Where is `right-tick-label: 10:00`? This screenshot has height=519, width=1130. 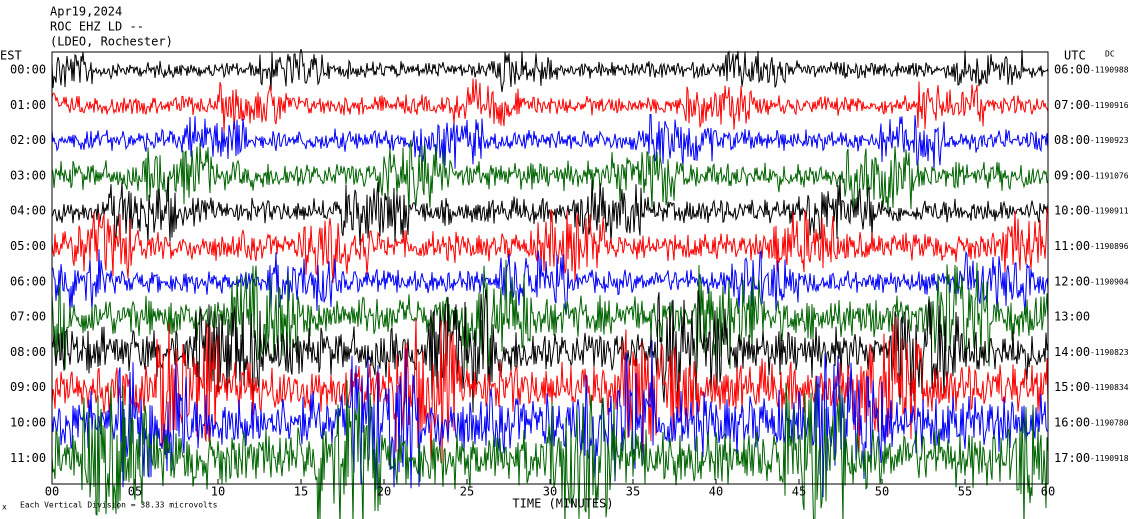 right-tick-label: 10:00 is located at coordinates (1072, 211).